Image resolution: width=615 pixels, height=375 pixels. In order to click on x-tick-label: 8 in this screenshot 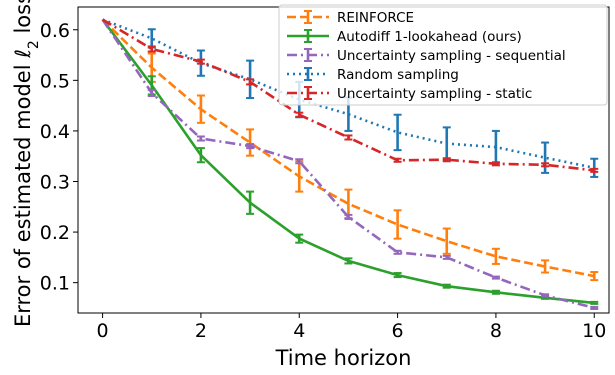, I will do `click(496, 331)`.